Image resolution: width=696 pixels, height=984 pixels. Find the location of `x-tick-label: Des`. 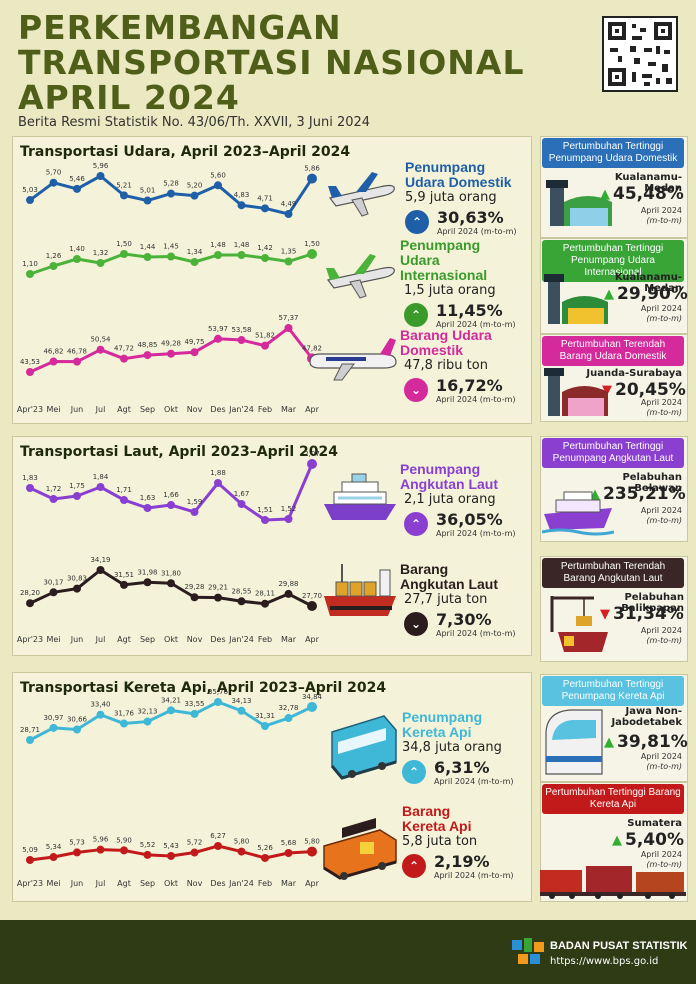

x-tick-label: Des is located at coordinates (217, 409).